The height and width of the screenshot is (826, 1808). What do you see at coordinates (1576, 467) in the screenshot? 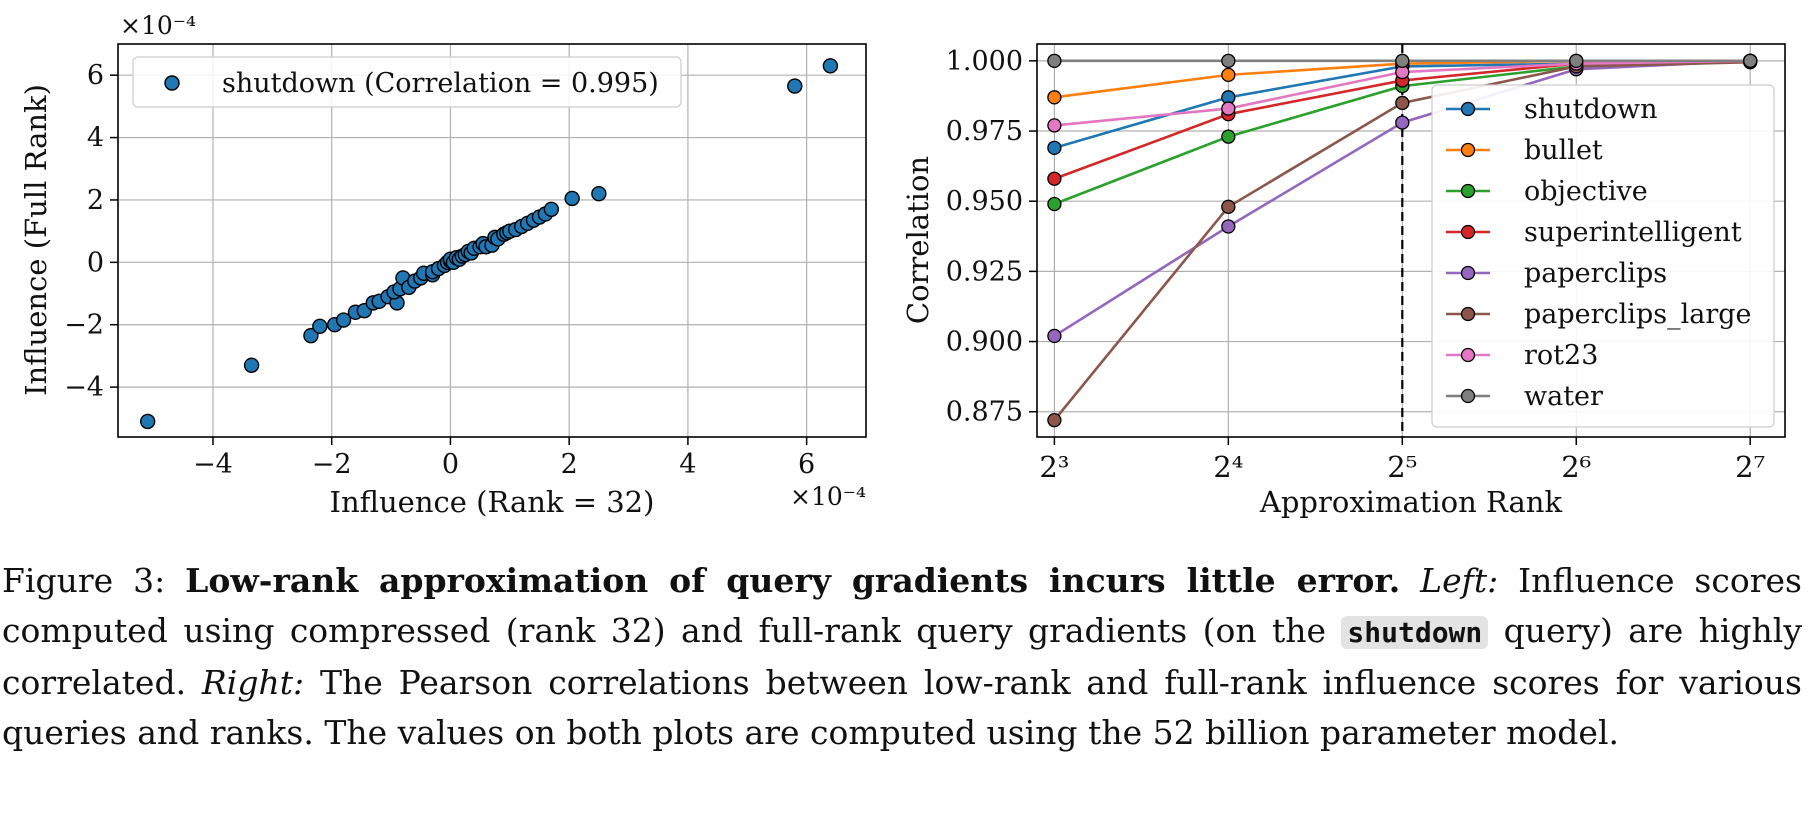
I see `right-x-tick-label: 2⁶` at bounding box center [1576, 467].